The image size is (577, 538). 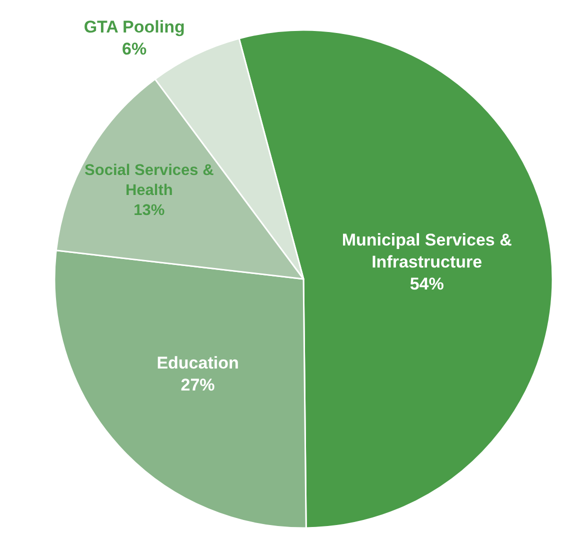 I want to click on data-label: 27%, so click(x=197, y=385).